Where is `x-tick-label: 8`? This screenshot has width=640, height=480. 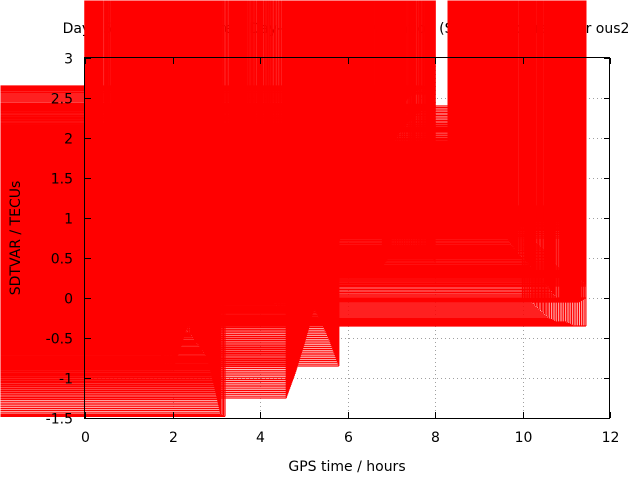
x-tick-label: 8 is located at coordinates (435, 438).